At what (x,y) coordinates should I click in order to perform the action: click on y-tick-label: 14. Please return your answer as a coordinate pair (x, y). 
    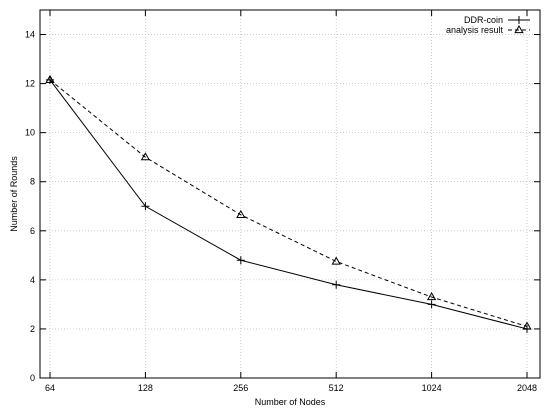
    Looking at the image, I should click on (30, 35).